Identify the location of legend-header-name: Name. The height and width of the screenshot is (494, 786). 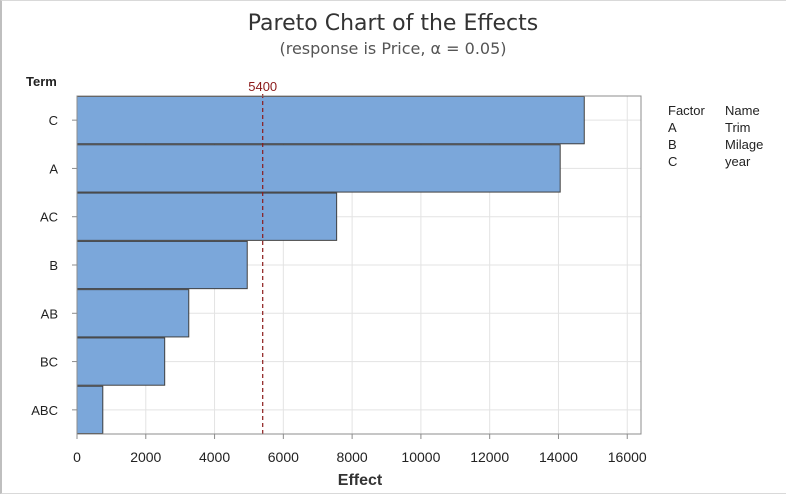
(742, 110).